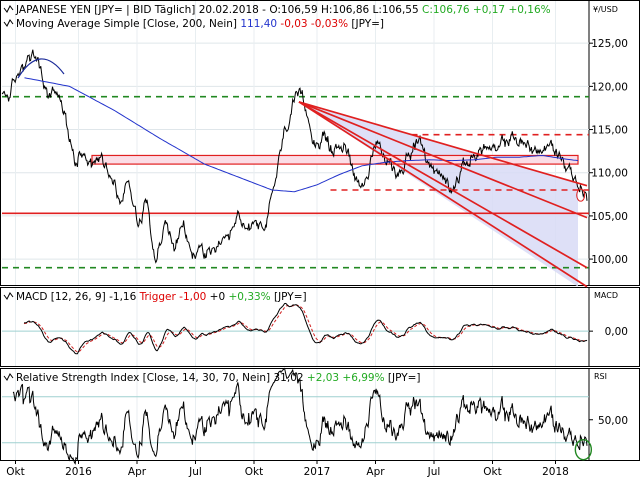 The width and height of the screenshot is (640, 480). What do you see at coordinates (609, 217) in the screenshot?
I see `price-tick-label: 105,00` at bounding box center [609, 217].